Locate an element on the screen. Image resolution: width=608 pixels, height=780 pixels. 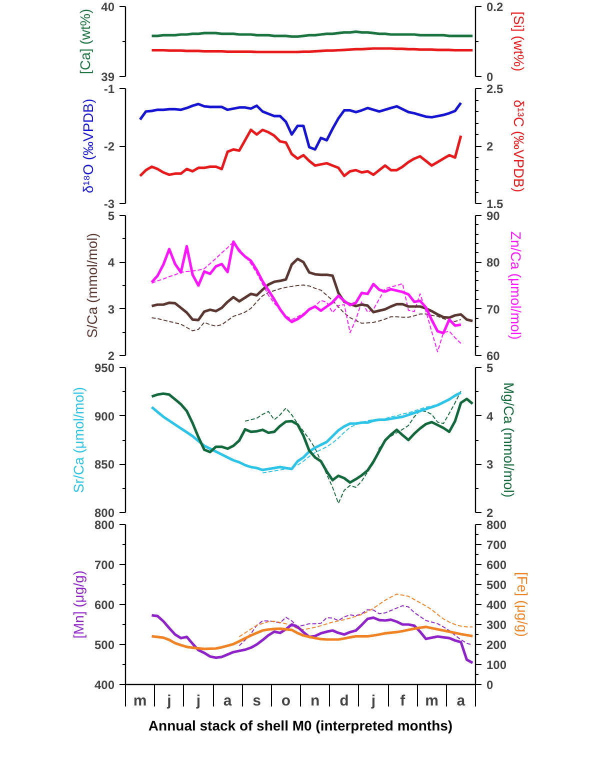
y2-tick-label: 3 is located at coordinates (490, 465).